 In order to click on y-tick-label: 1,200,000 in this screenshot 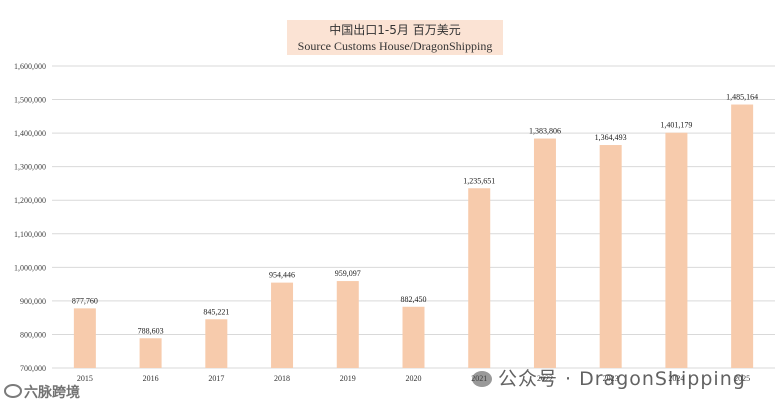, I will do `click(30, 200)`.